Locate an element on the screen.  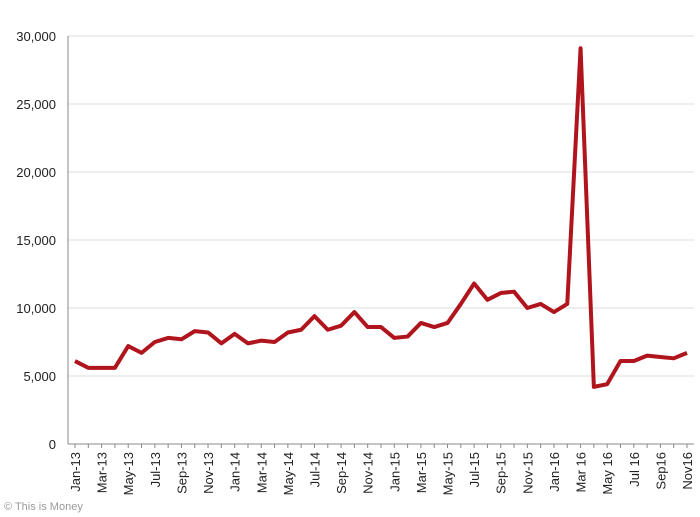
y-tick-label: 5,000 is located at coordinates (39, 376).